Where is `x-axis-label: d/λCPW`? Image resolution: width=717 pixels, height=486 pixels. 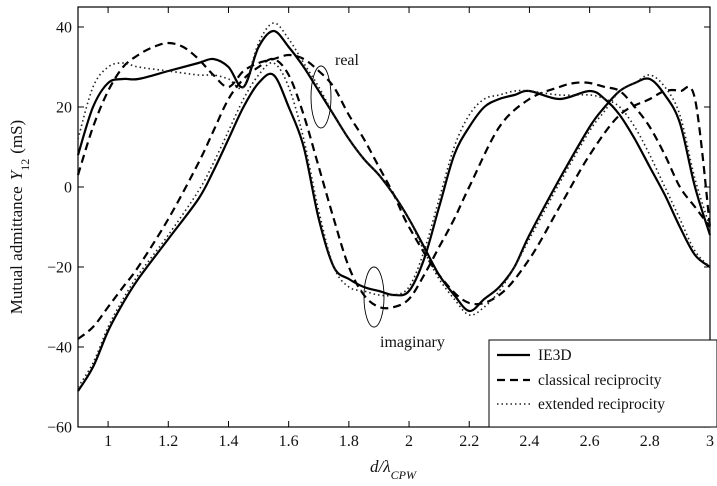
x-axis-label: d/λCPW is located at coordinates (393, 469).